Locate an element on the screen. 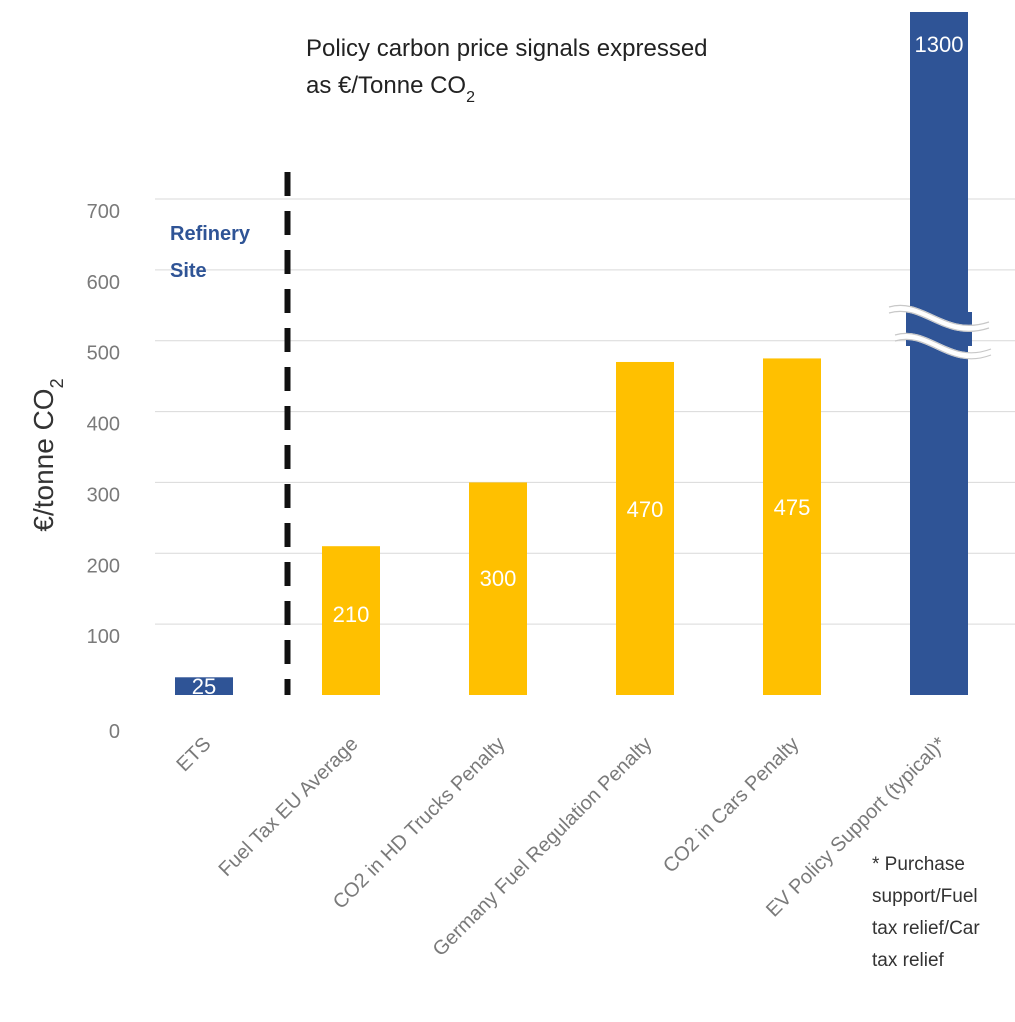 This screenshot has height=1022, width=1015. chart-title-line-2: as €/Tonne CO2 is located at coordinates (390, 89).